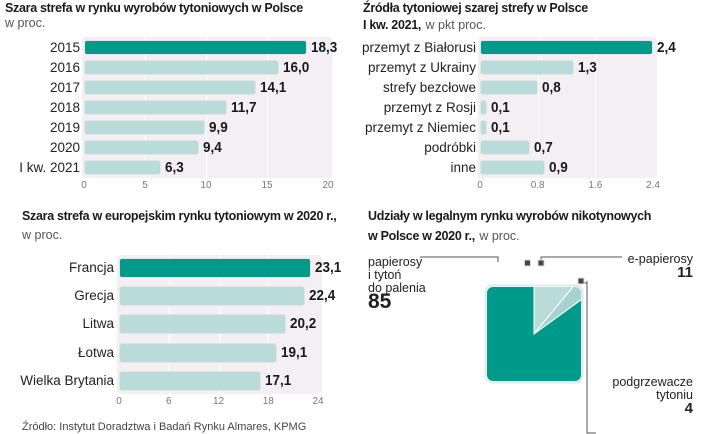 The image size is (720, 434). I want to click on data-label: 0,7, so click(544, 147).